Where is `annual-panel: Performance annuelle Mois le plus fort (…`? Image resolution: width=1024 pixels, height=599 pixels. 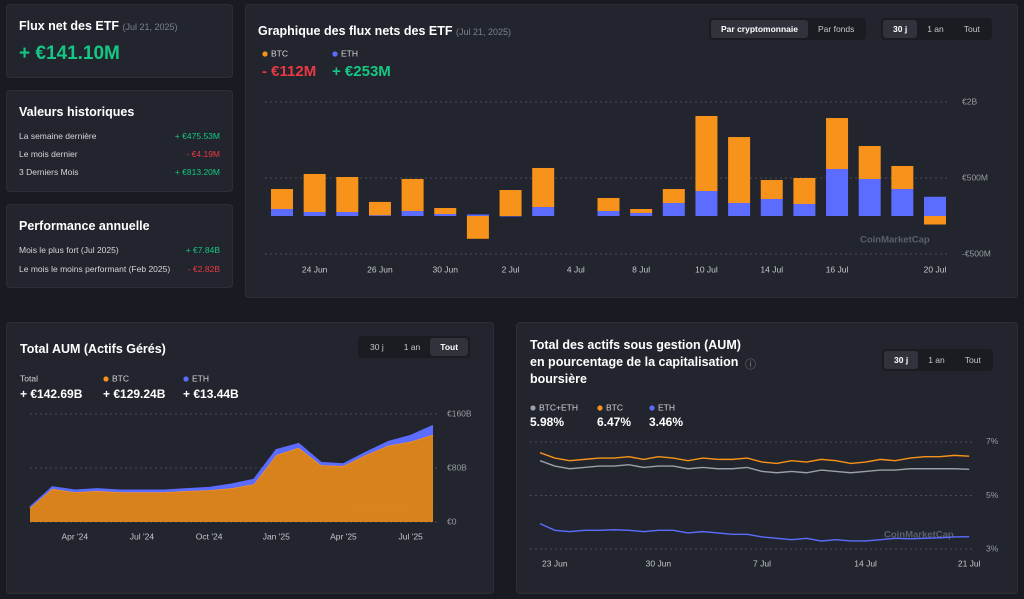 annual-panel: Performance annuelle Mois le plus fort (… is located at coordinates (119, 246).